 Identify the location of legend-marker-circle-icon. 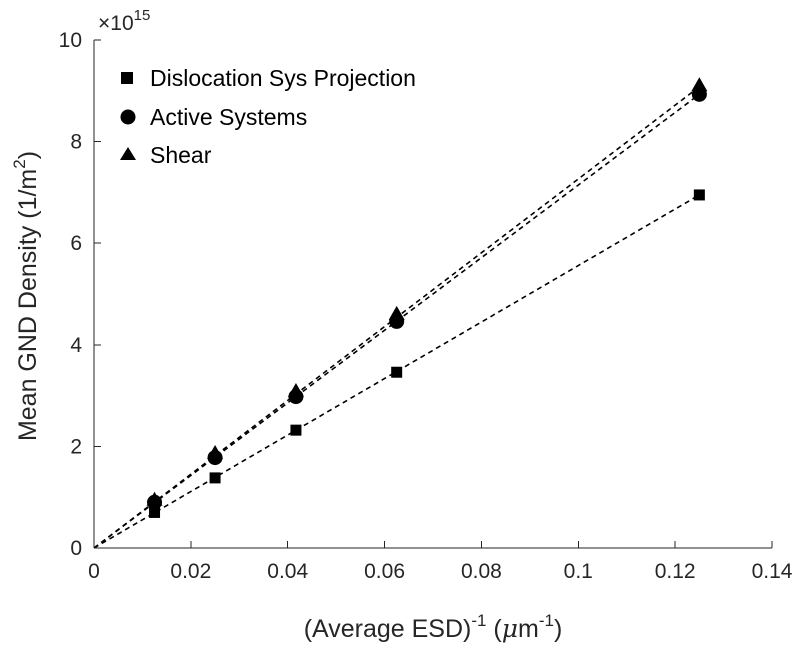
(128, 117).